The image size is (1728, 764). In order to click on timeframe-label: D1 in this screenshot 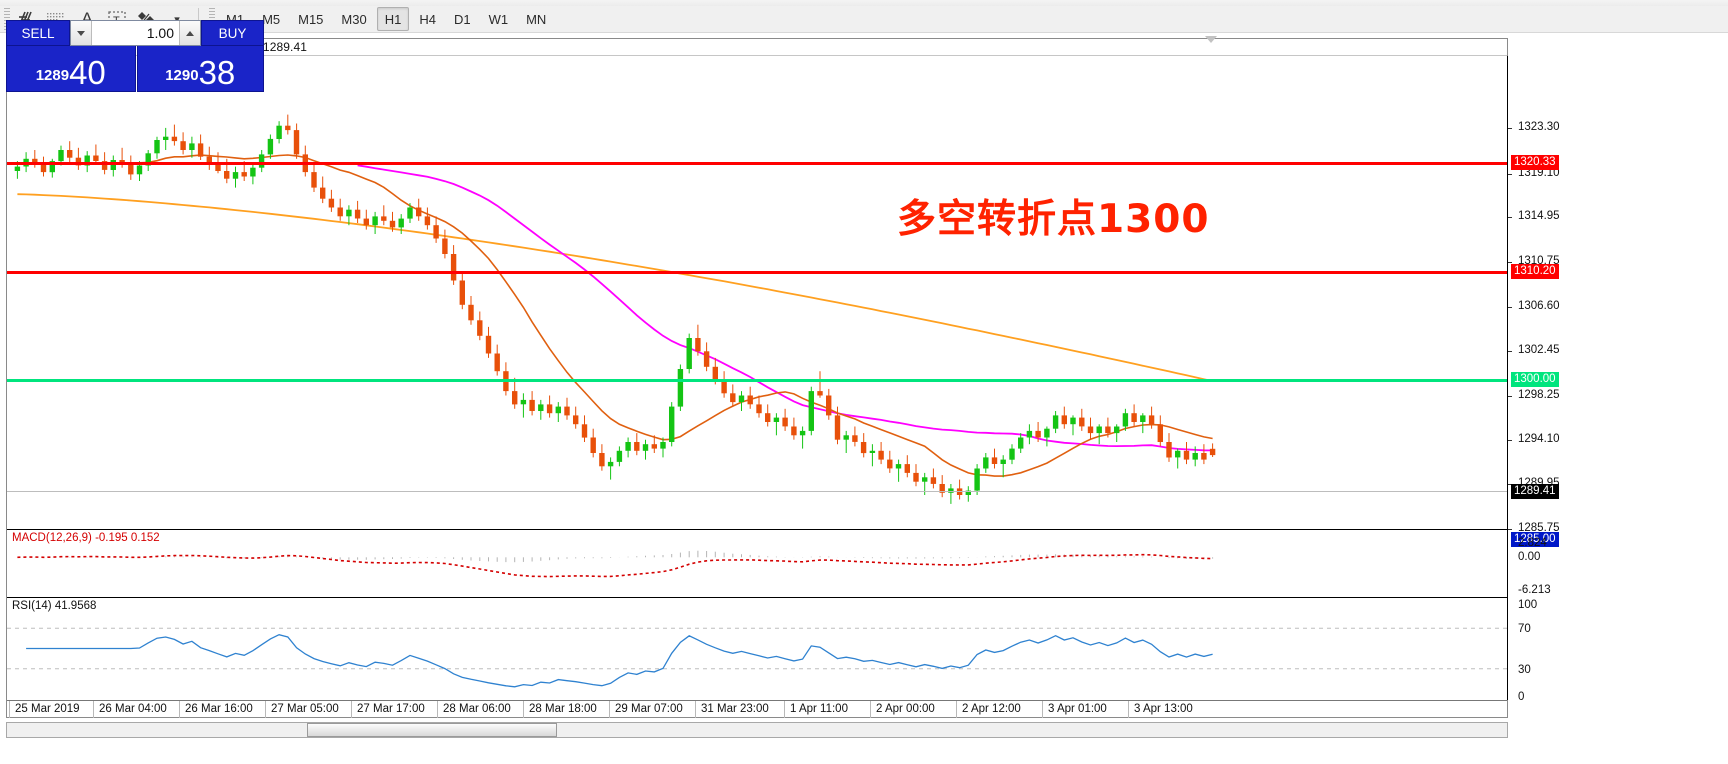, I will do `click(462, 19)`.